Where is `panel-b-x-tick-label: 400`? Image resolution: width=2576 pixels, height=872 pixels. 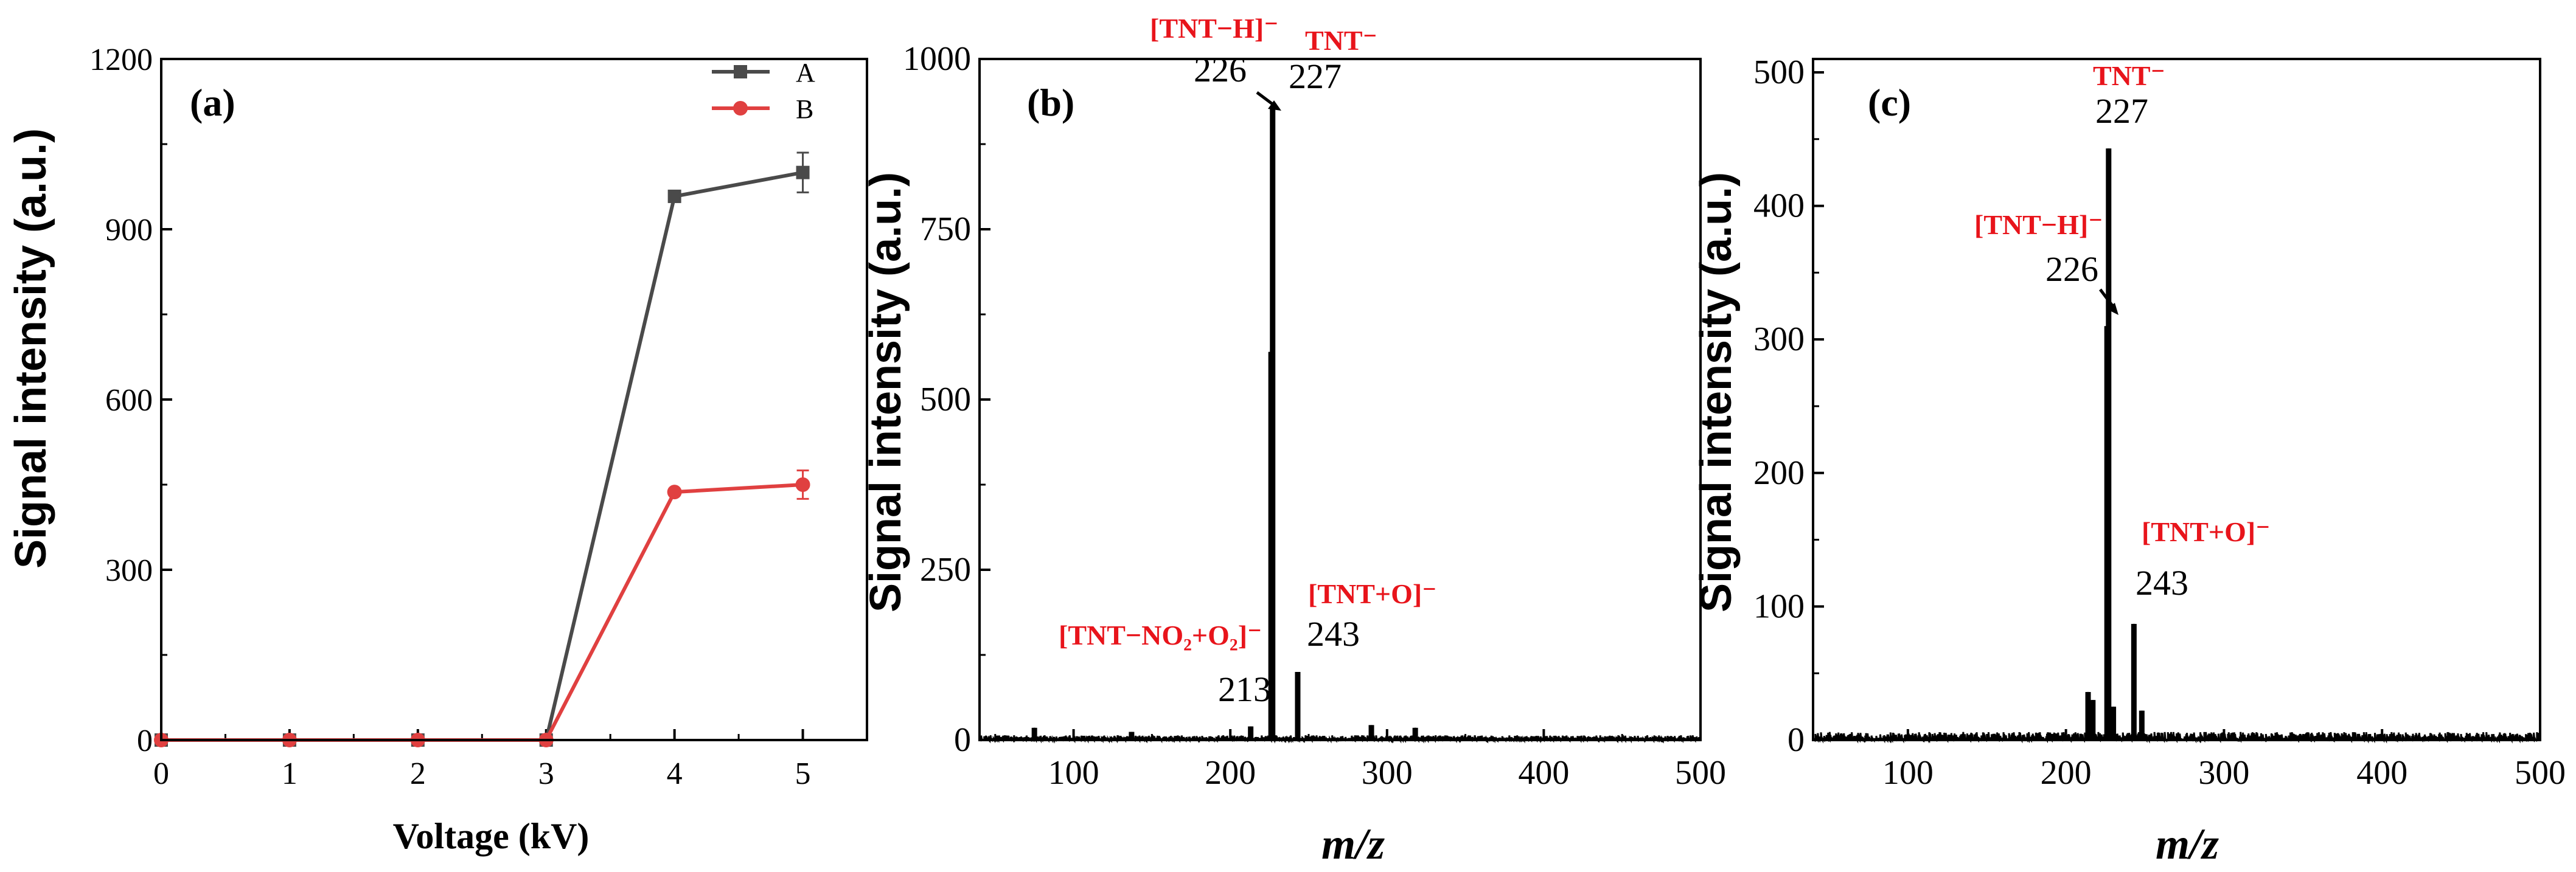 panel-b-x-tick-label: 400 is located at coordinates (1543, 773).